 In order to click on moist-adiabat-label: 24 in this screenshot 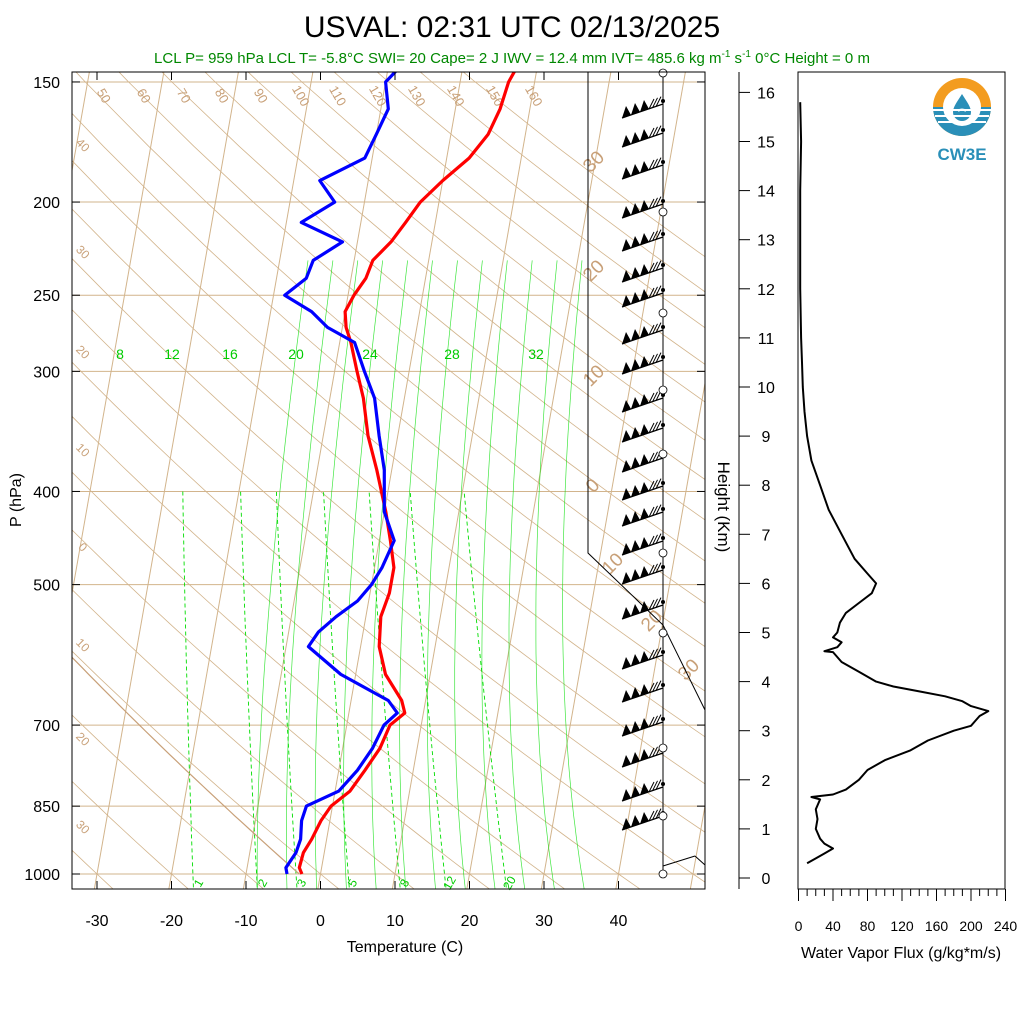, I will do `click(370, 354)`.